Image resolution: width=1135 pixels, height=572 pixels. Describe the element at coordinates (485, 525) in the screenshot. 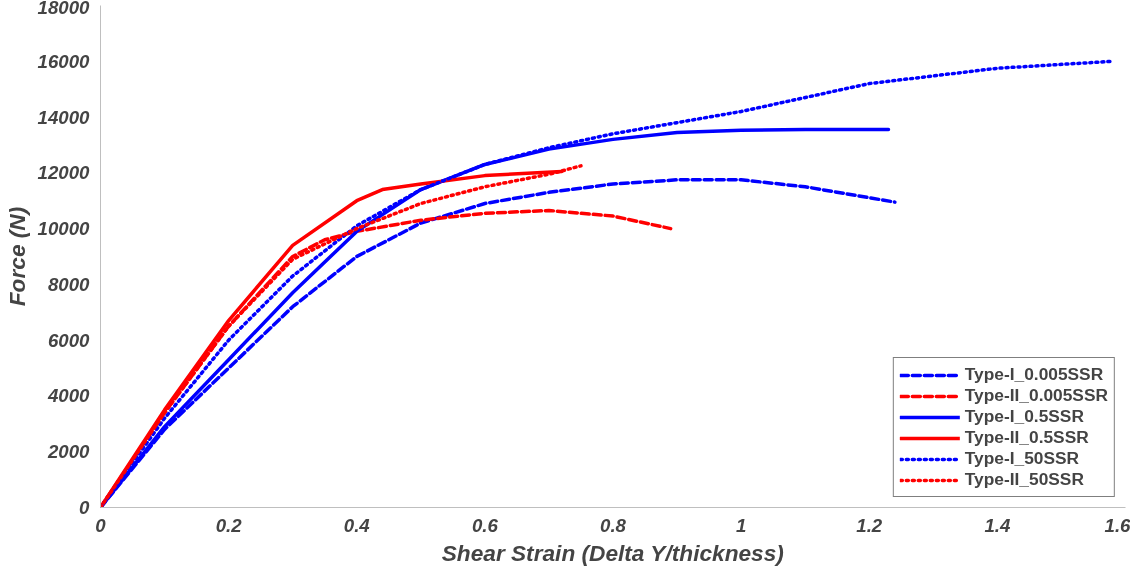

I see `x-tick-label: 0.6` at that location.